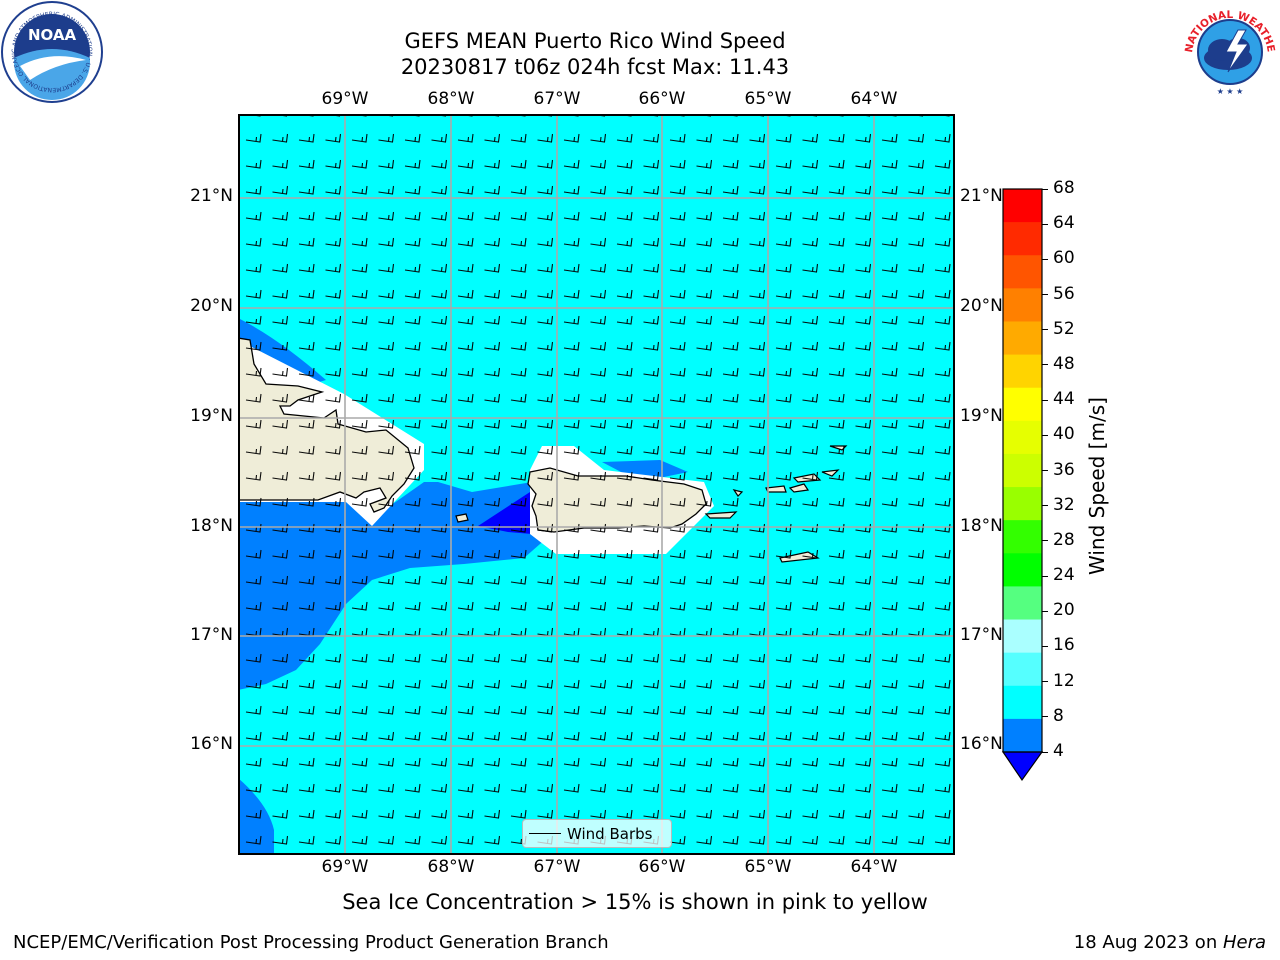 This screenshot has width=1280, height=960. I want to click on colorbar-bands, so click(1022, 471).